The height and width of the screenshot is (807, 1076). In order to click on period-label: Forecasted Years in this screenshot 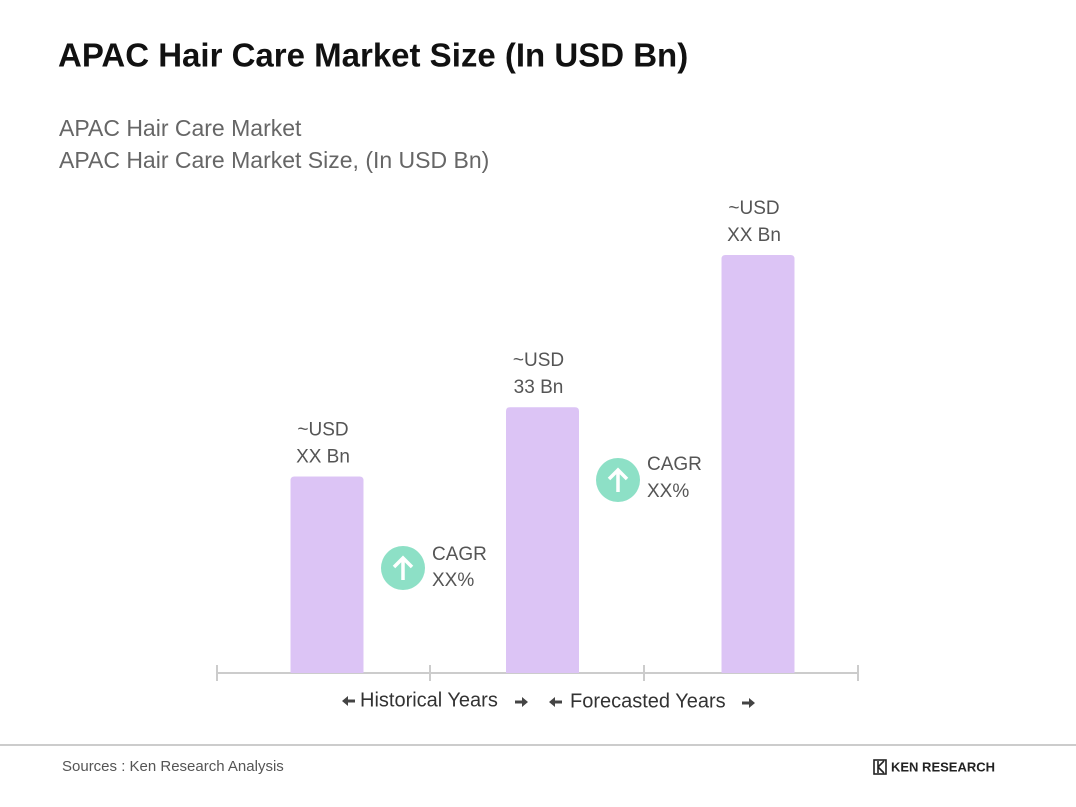, I will do `click(648, 701)`.